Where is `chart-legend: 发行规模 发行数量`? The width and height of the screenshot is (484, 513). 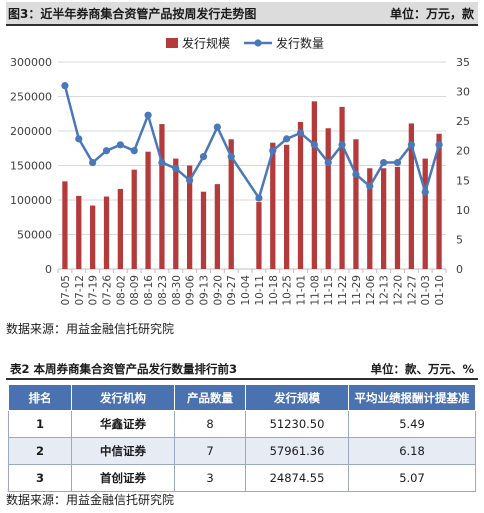
chart-legend: 发行规模 发行数量 is located at coordinates (245, 43).